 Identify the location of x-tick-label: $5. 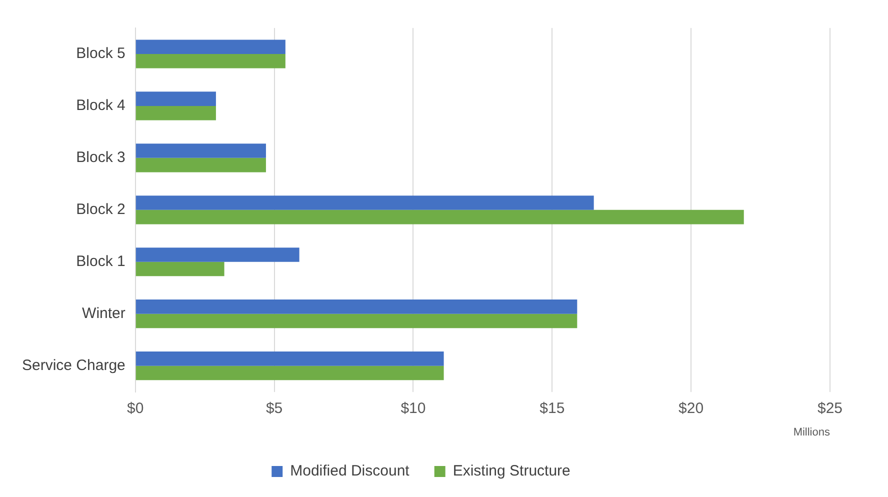
(274, 408).